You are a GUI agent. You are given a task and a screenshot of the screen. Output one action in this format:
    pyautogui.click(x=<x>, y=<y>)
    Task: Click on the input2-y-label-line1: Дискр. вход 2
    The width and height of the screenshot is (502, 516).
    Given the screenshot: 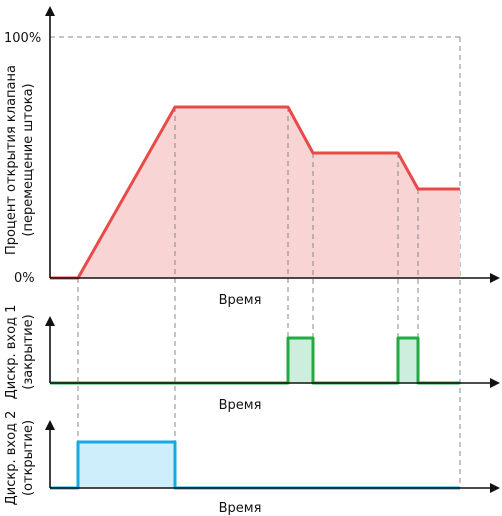 What is the action you would take?
    pyautogui.click(x=11, y=458)
    